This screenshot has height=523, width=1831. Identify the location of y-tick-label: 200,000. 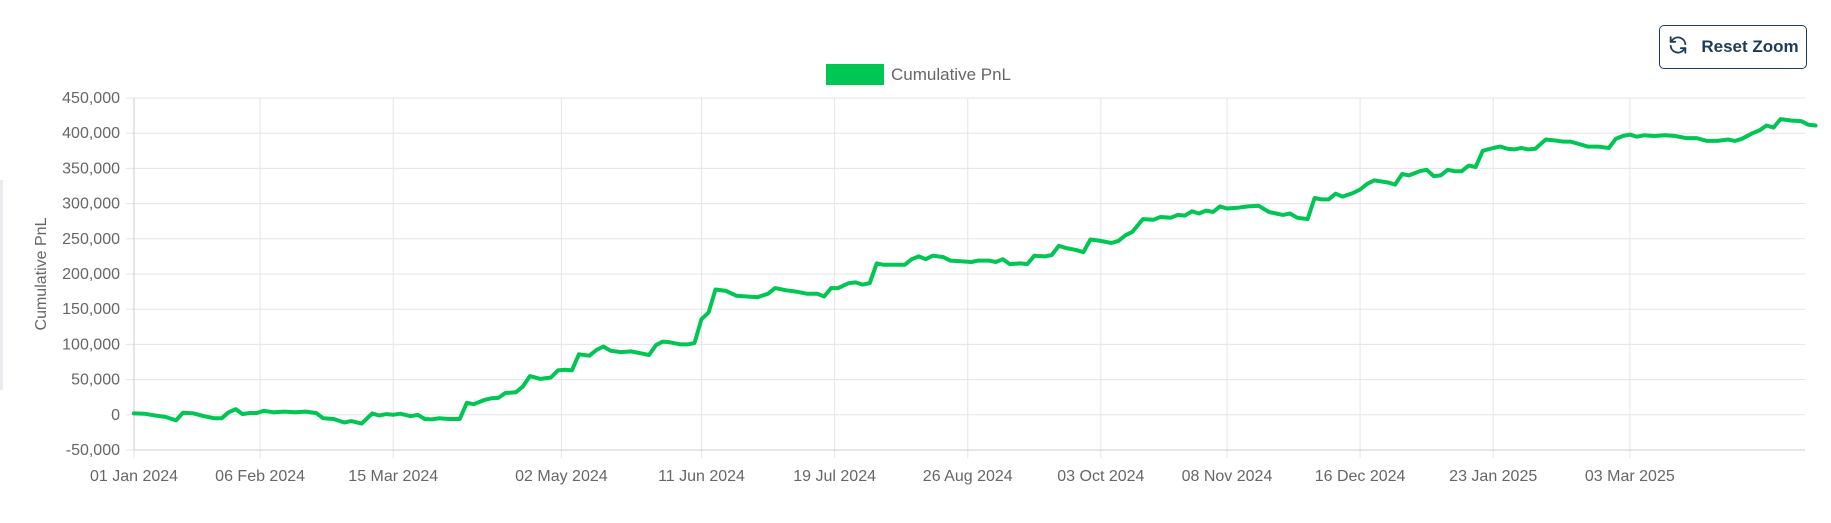
(91, 274).